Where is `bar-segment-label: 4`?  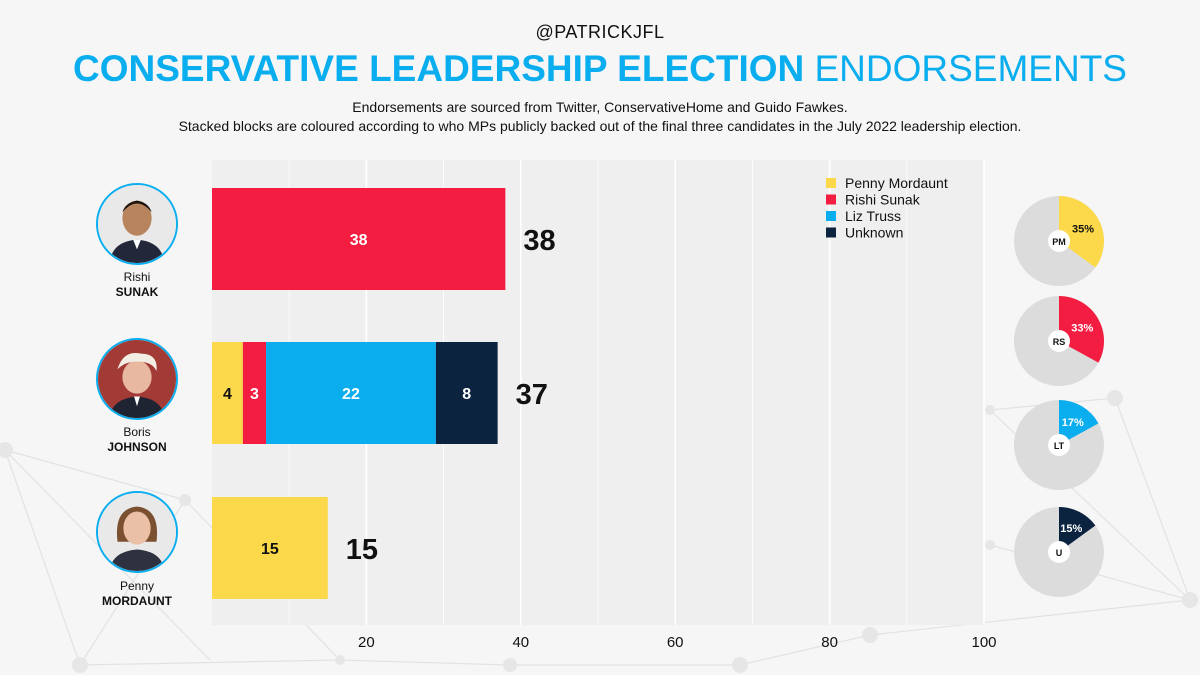
bar-segment-label: 4 is located at coordinates (227, 394).